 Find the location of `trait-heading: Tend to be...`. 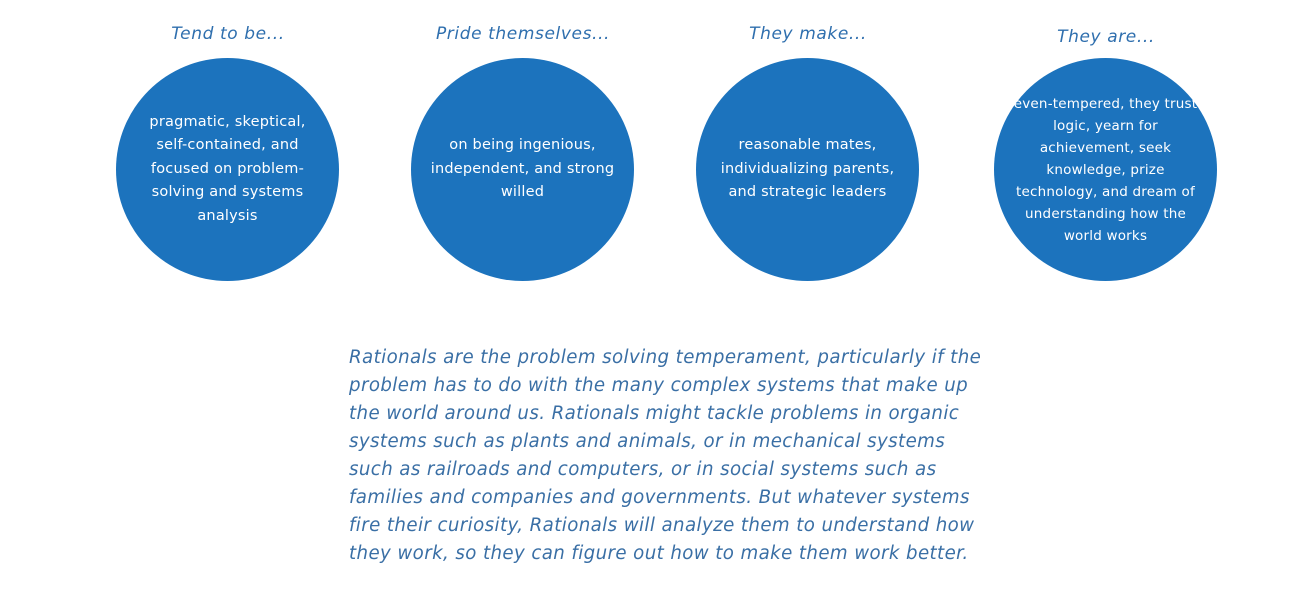

trait-heading: Tend to be... is located at coordinates (228, 34).